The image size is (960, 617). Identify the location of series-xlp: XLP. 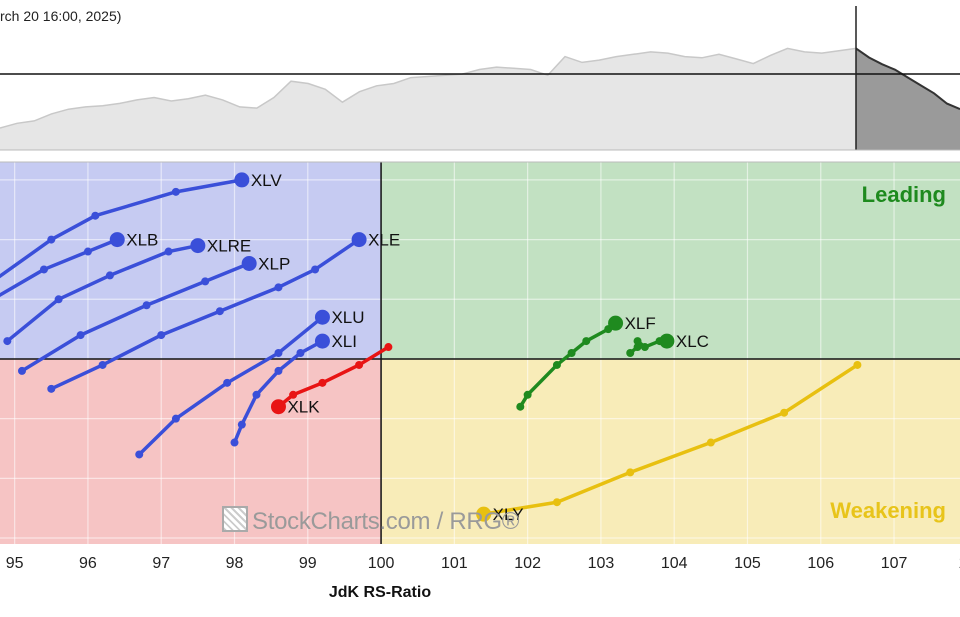
(153, 314).